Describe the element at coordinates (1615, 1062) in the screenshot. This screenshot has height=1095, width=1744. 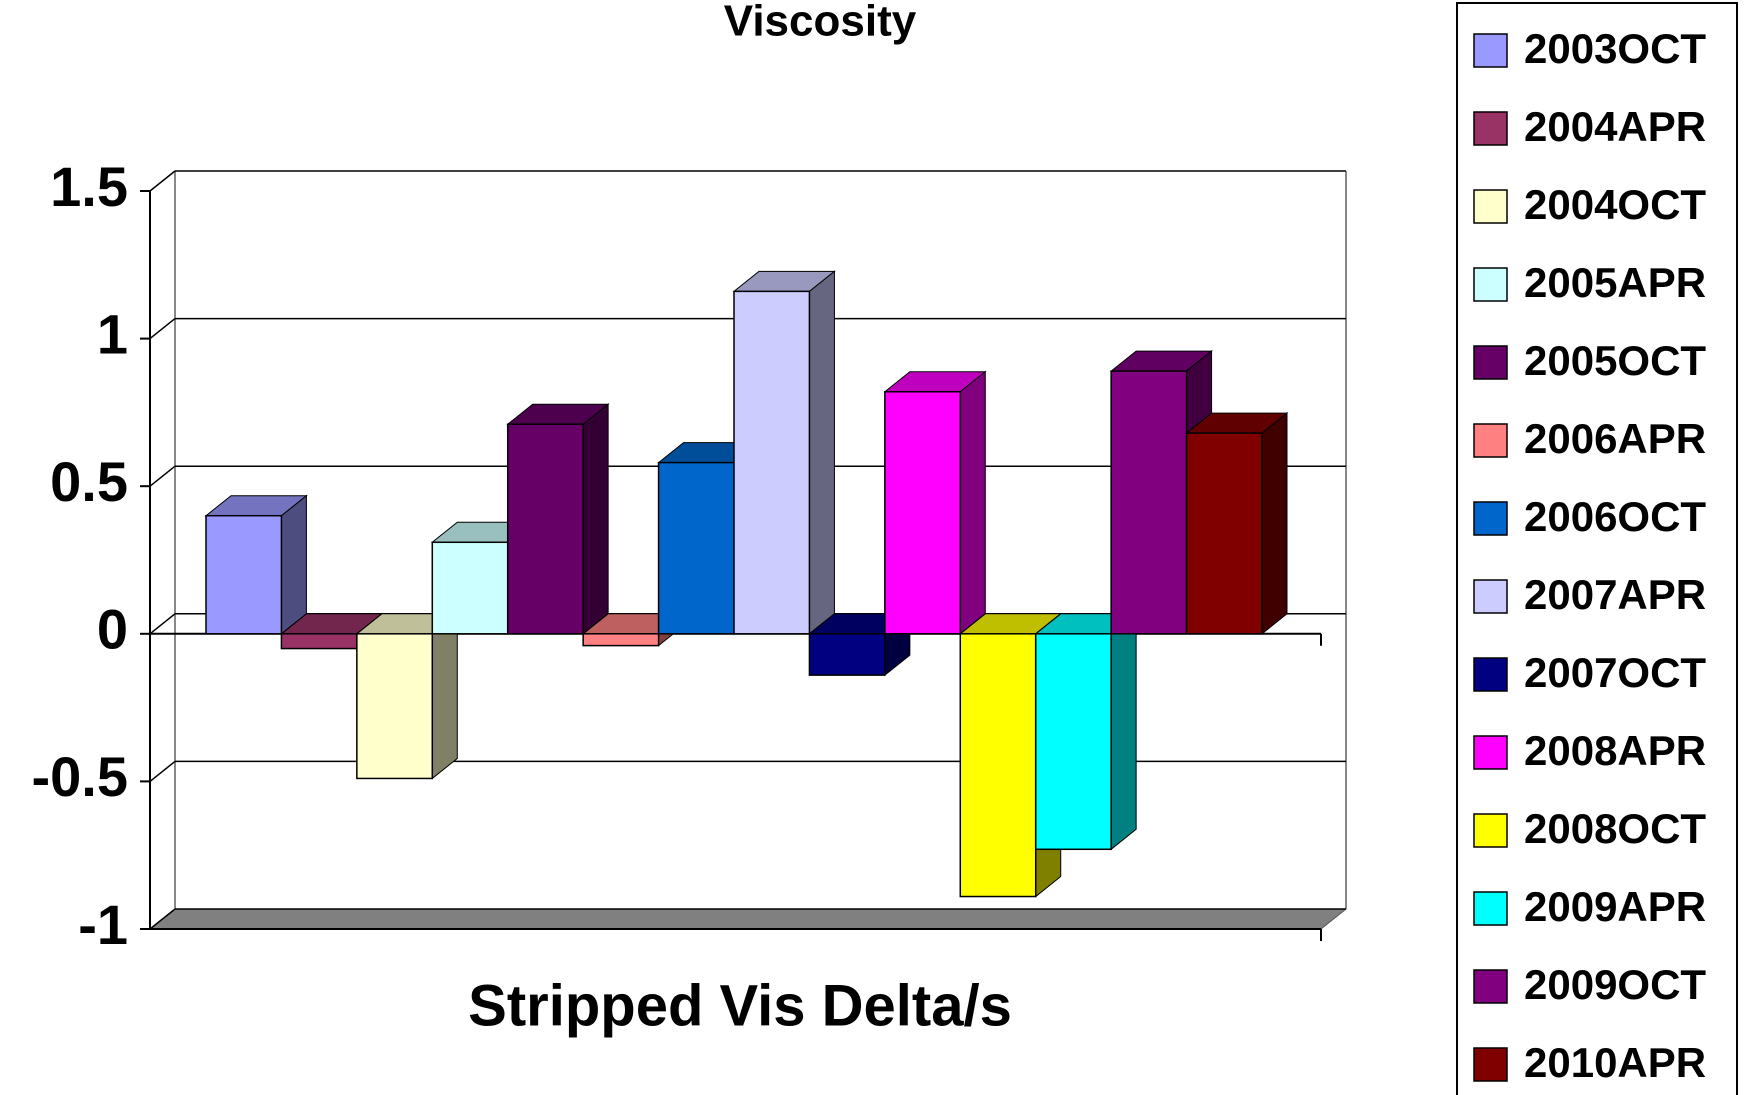
I see `legend-label: 2010APR` at that location.